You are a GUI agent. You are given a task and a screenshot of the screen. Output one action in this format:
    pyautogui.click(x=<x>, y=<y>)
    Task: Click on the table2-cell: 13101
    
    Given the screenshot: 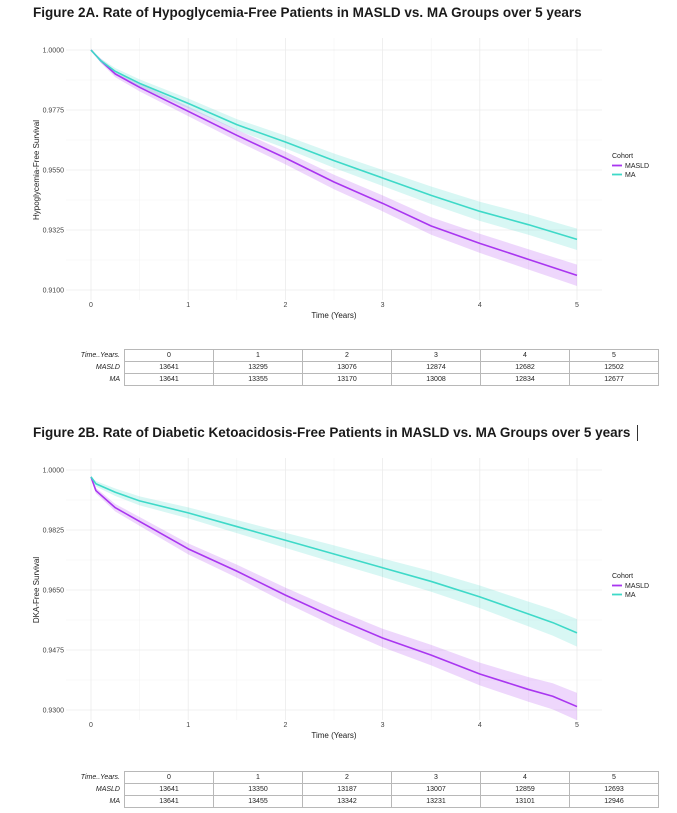 What is the action you would take?
    pyautogui.click(x=525, y=801)
    